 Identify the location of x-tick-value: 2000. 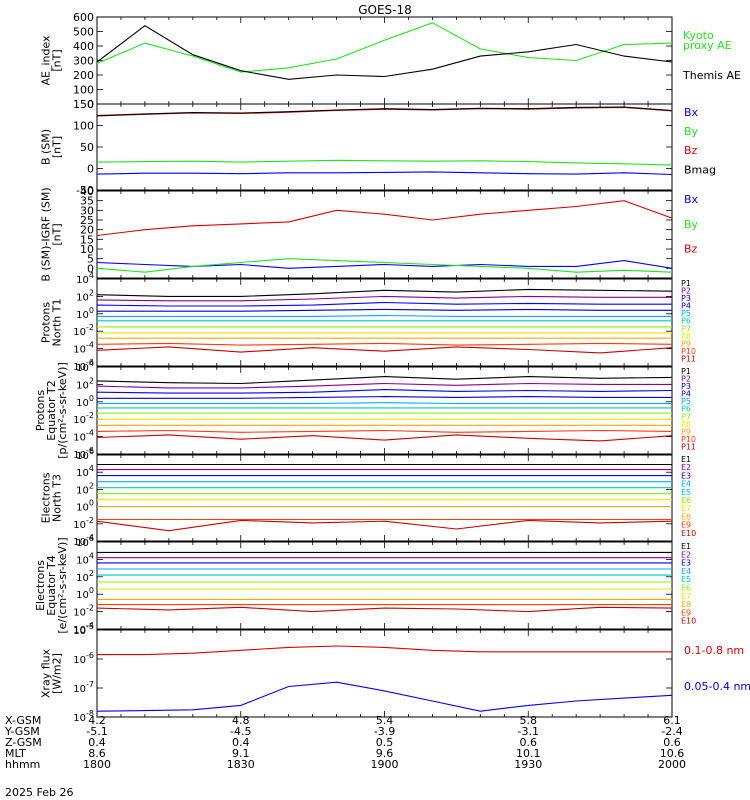
(672, 764).